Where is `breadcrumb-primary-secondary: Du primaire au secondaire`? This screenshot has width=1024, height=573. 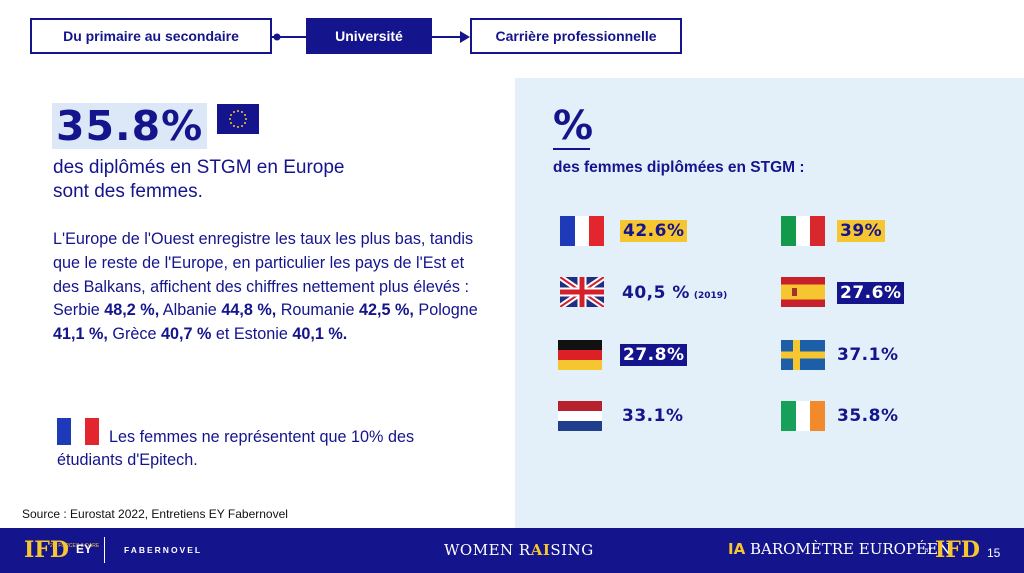
breadcrumb-primary-secondary: Du primaire au secondaire is located at coordinates (151, 36).